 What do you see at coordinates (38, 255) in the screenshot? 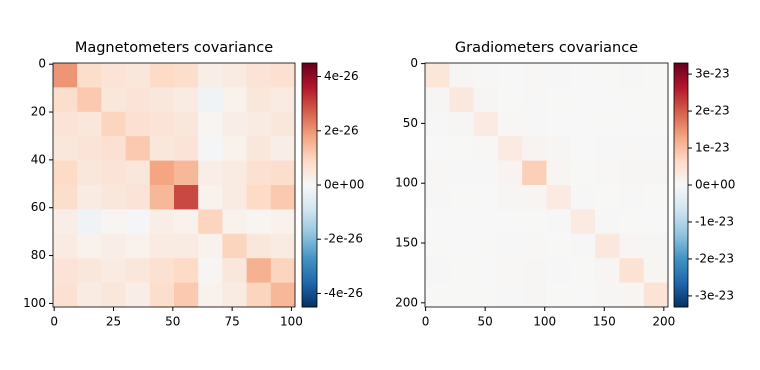
I see `y-tick-label: 80` at bounding box center [38, 255].